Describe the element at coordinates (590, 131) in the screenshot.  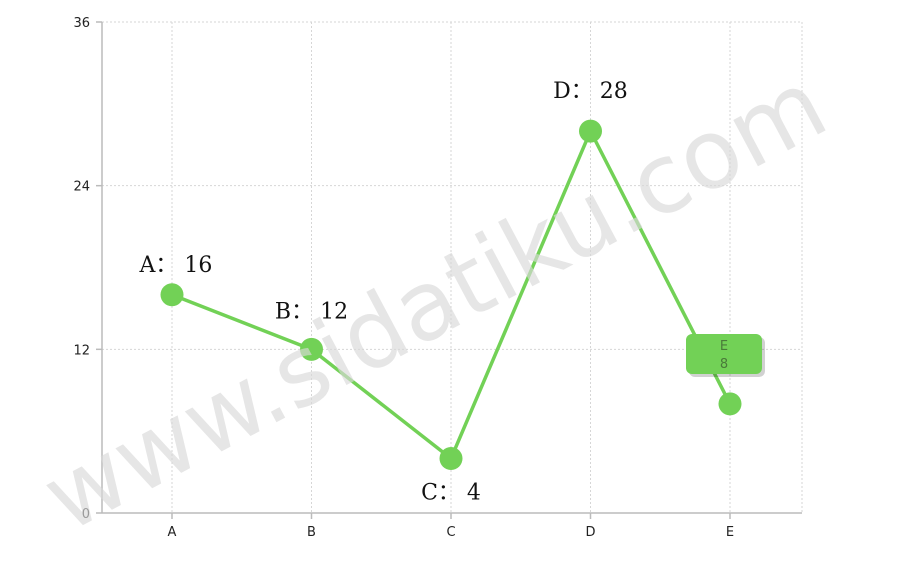
I see `data-point-d` at that location.